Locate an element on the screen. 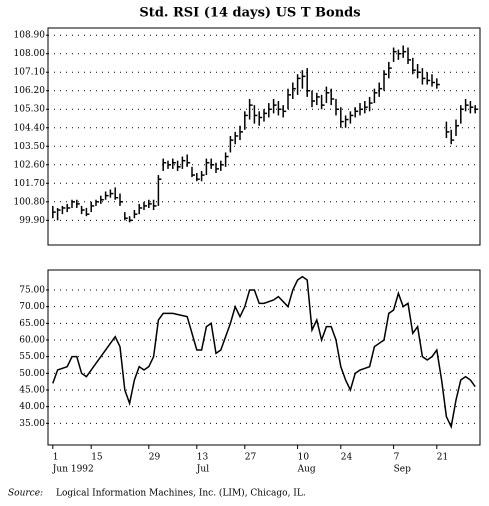  y-tick-label: 100.80 is located at coordinates (30, 202).